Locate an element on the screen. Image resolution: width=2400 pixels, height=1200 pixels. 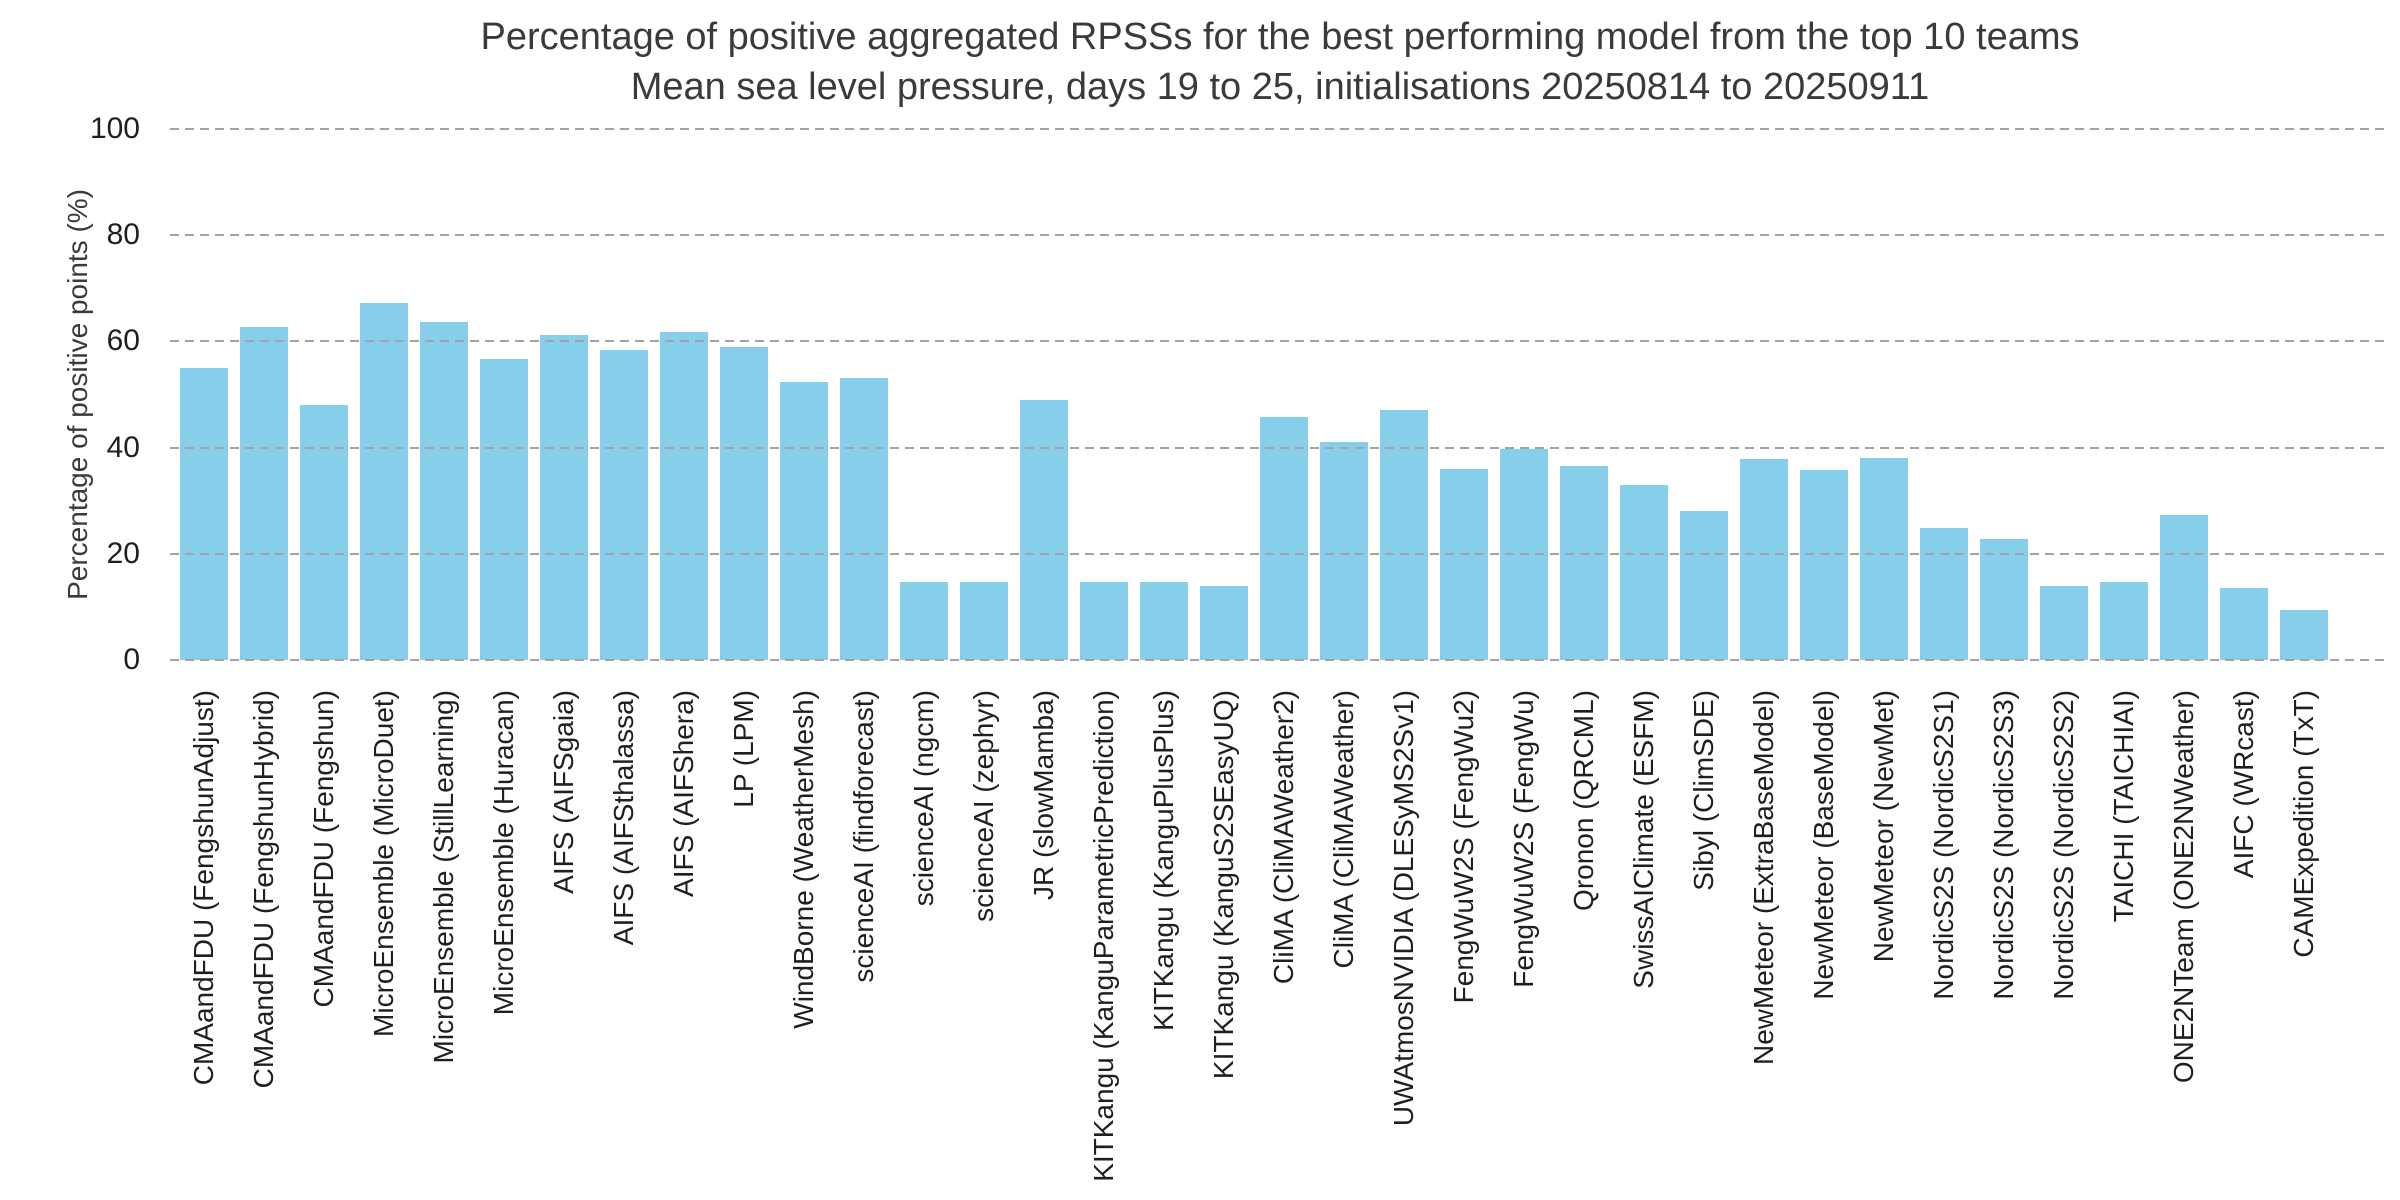
x-tick-label-text: FengWuW2S (FengWu2) is located at coordinates (1463, 847).